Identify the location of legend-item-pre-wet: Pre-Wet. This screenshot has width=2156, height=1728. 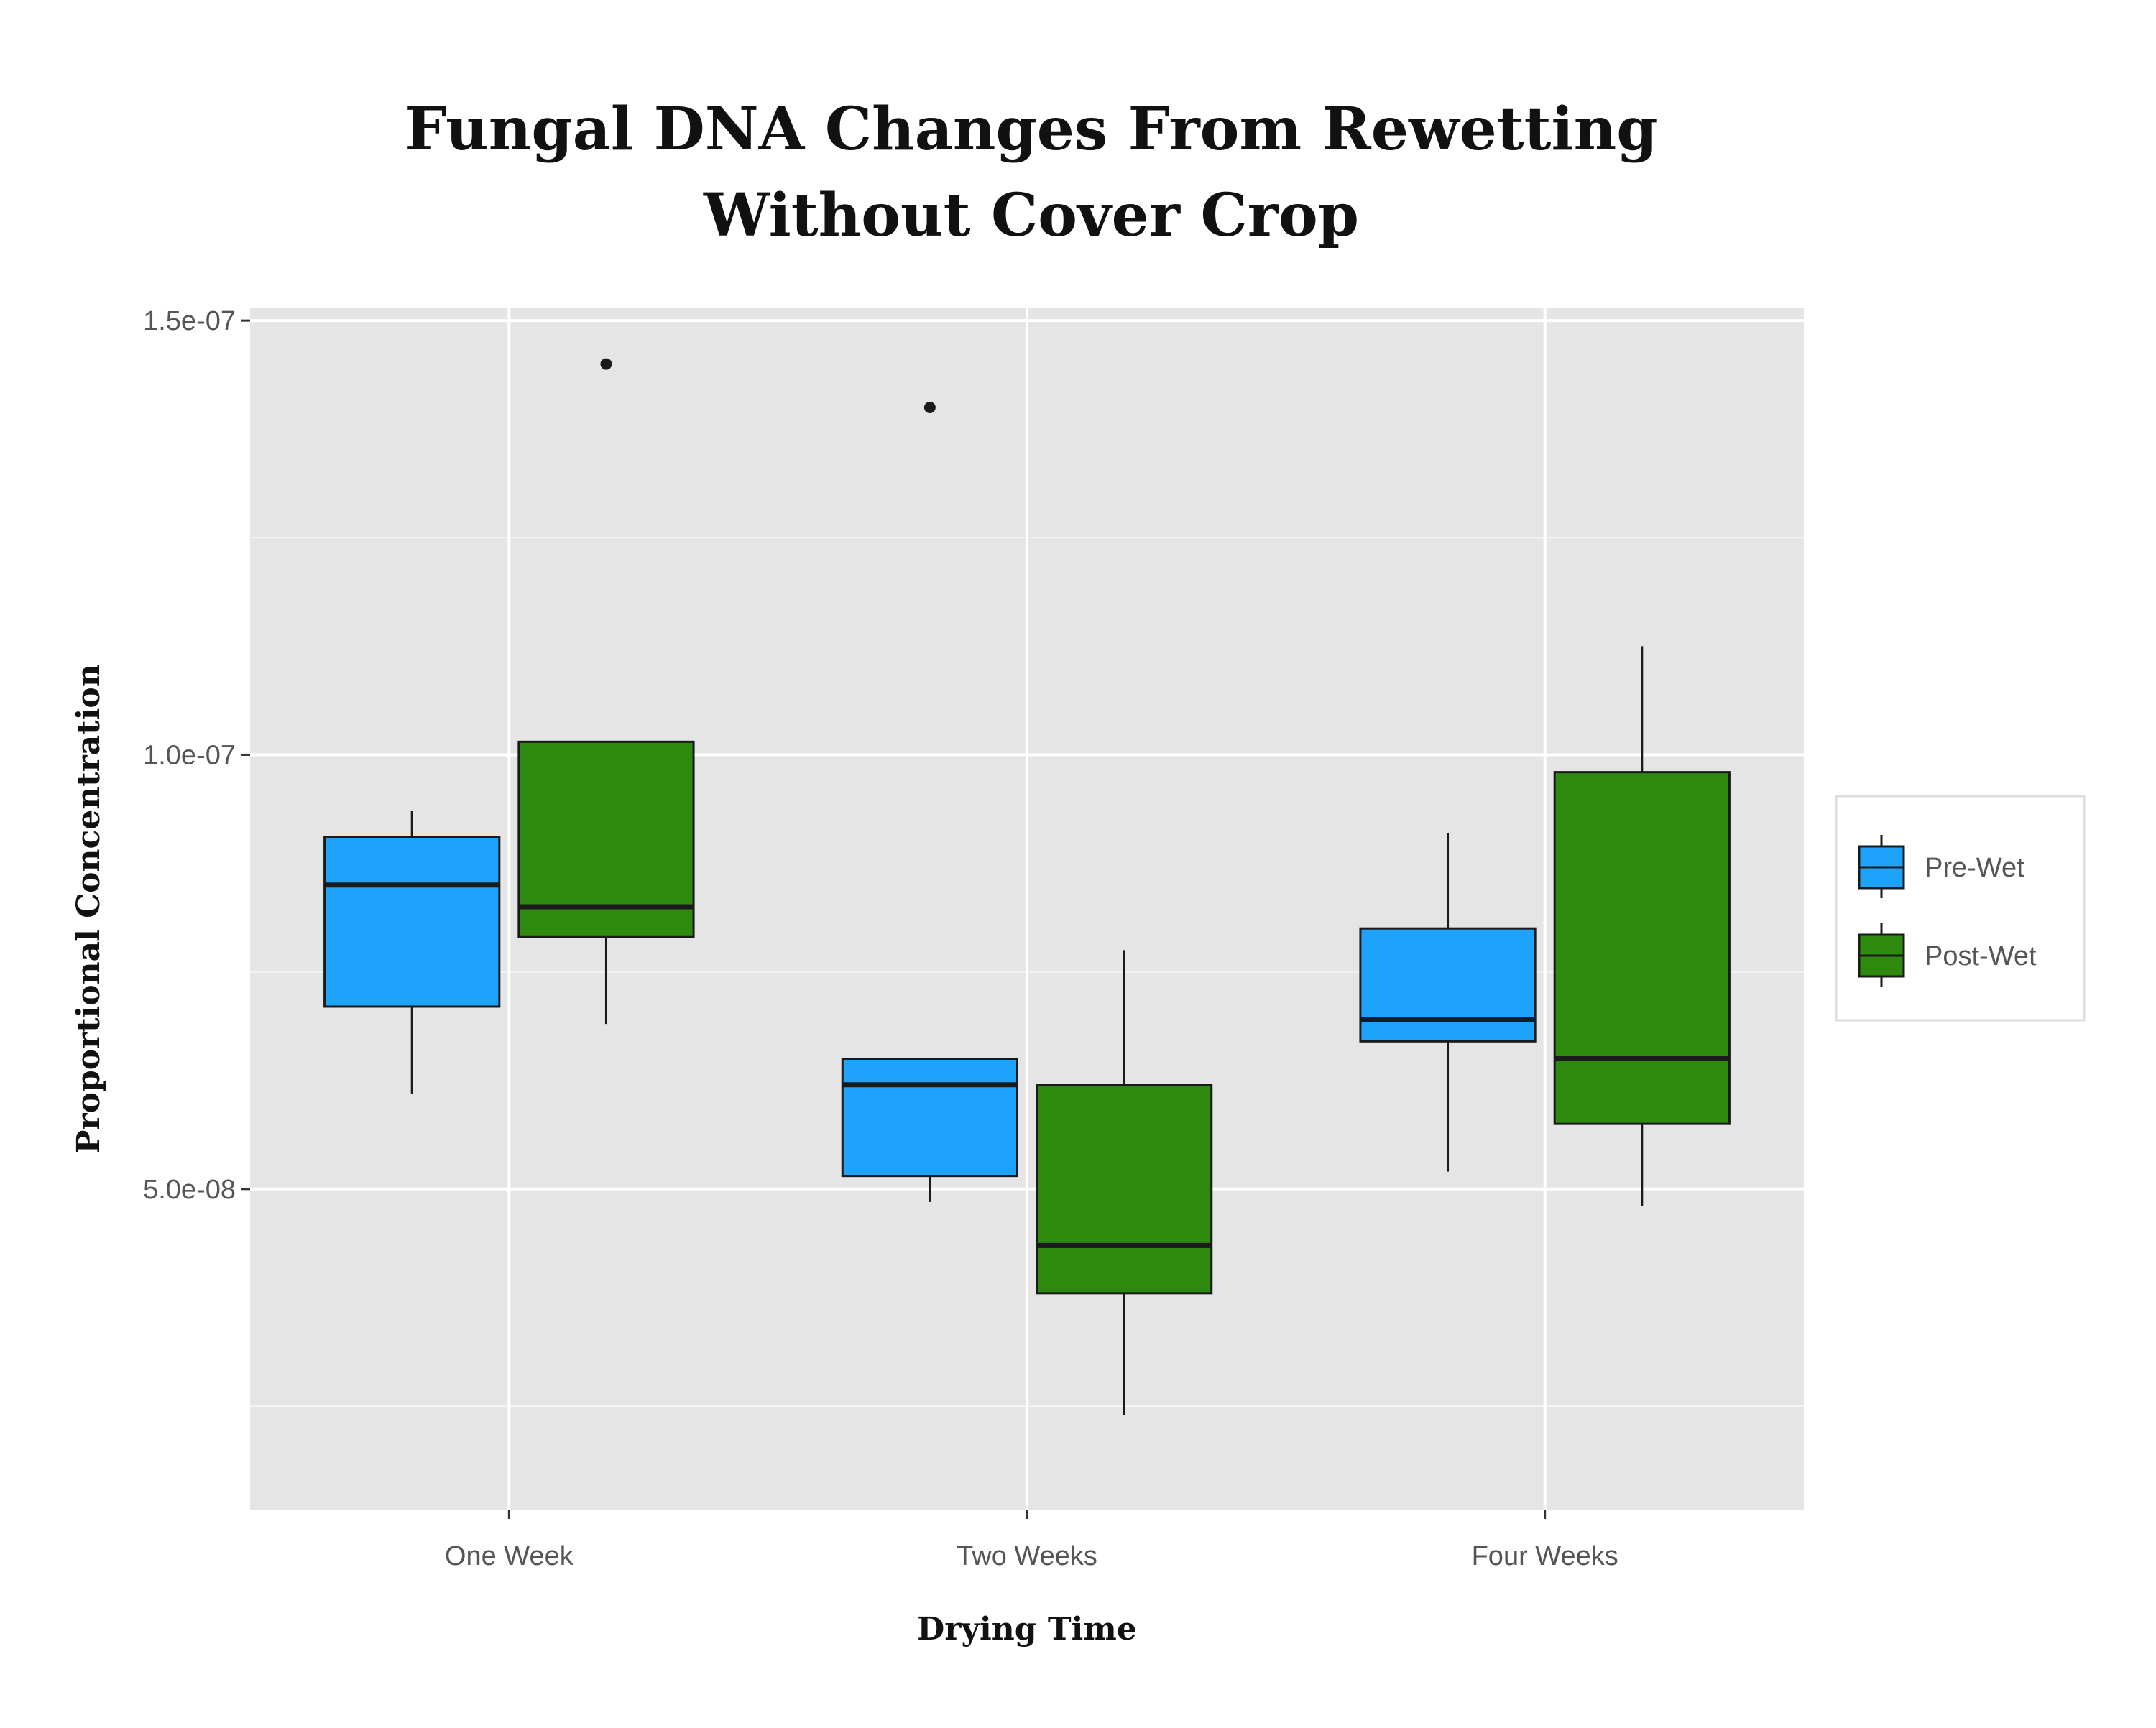
(1941, 866).